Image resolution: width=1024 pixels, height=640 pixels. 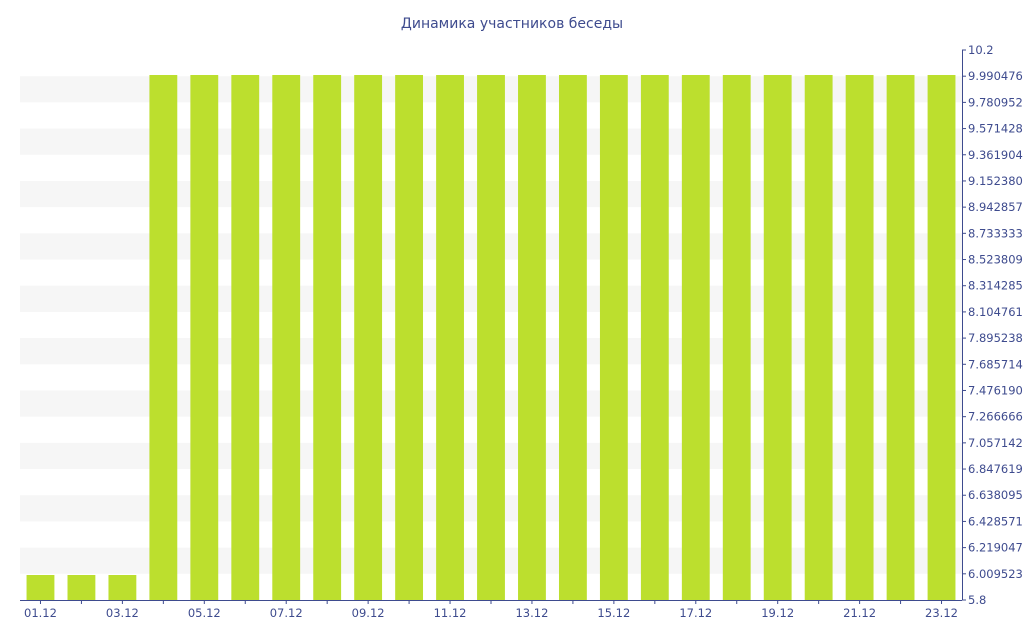 What do you see at coordinates (995, 129) in the screenshot?
I see `y-tick-label: 9.571428` at bounding box center [995, 129].